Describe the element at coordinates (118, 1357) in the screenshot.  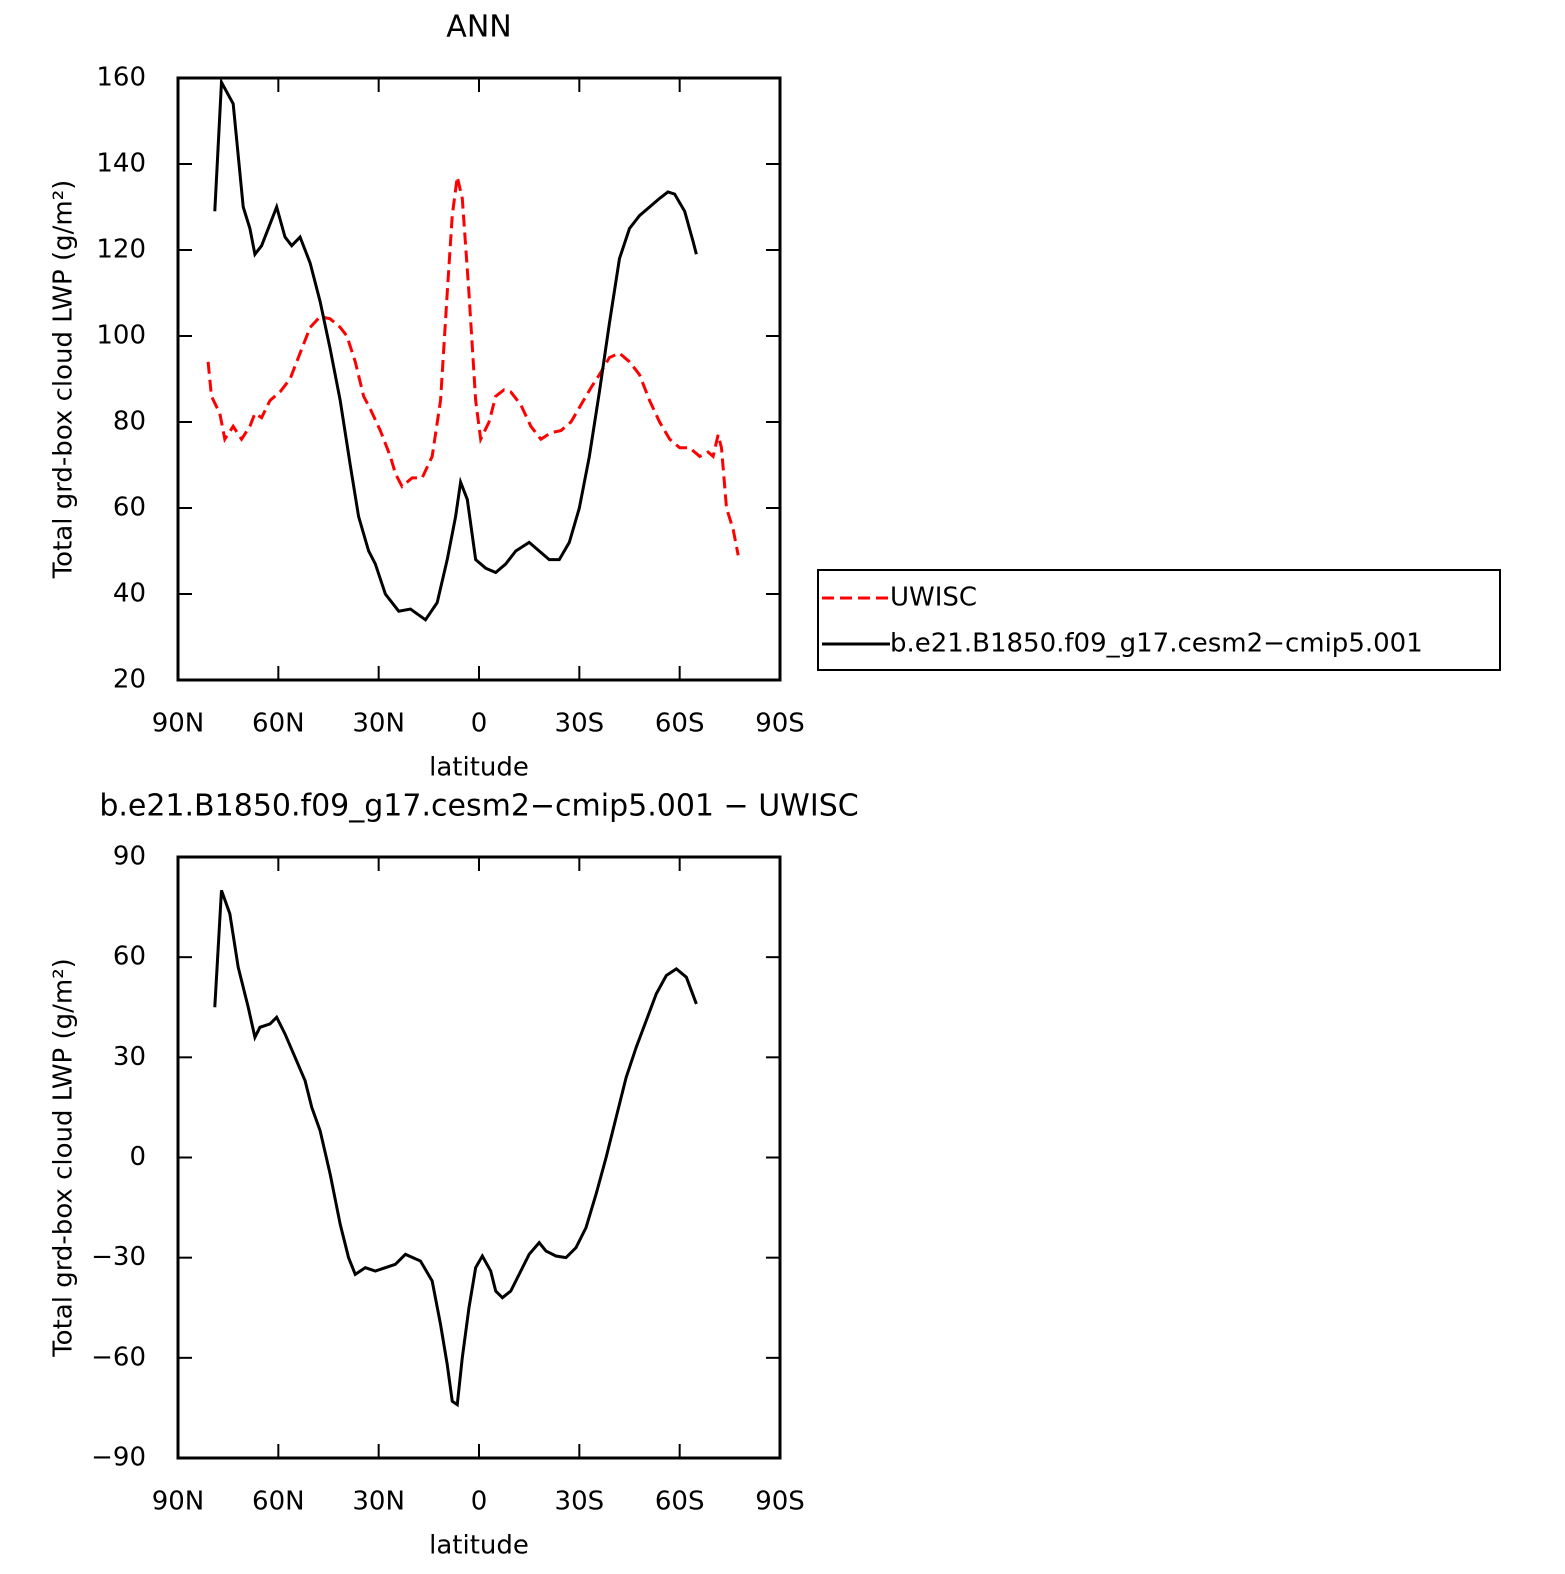
I see `y-tick-label: −60` at that location.